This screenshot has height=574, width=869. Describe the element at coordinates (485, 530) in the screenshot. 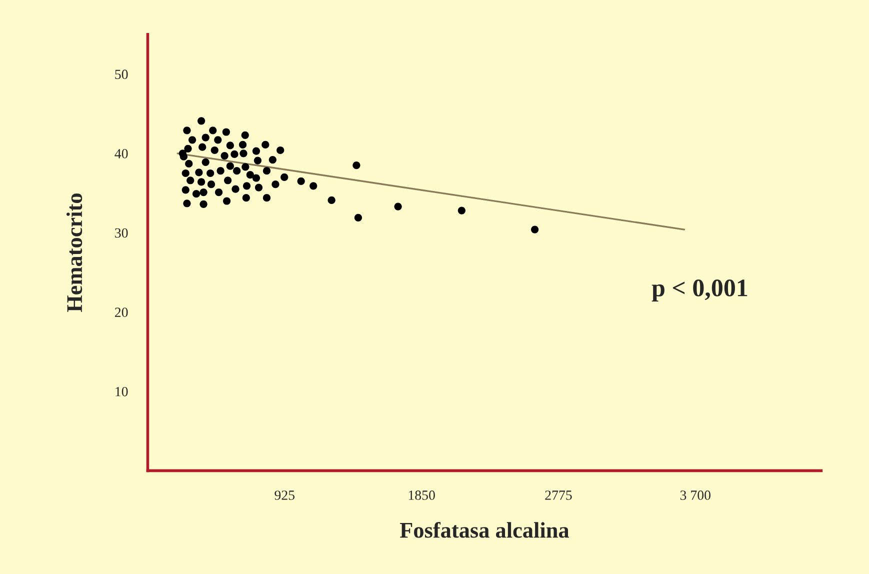

I see `x-axis-title: Fosfatasa alcalina` at that location.